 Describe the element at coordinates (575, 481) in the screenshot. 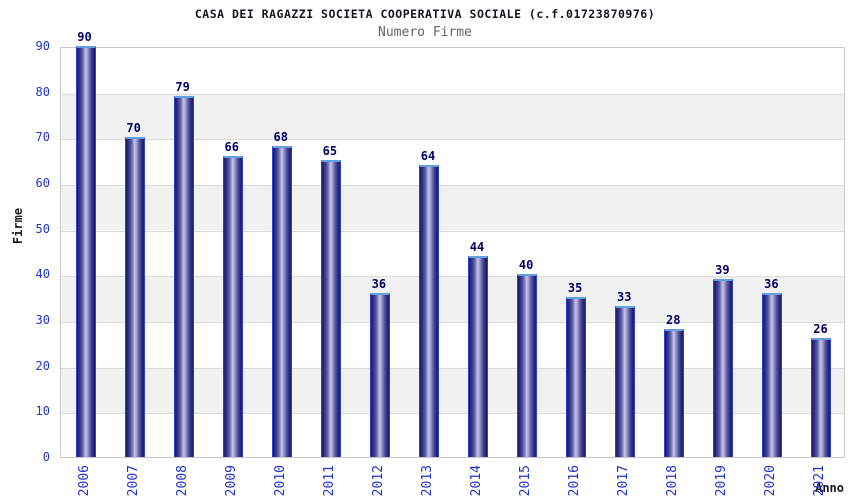

I see `x-tick-label: 2016` at that location.